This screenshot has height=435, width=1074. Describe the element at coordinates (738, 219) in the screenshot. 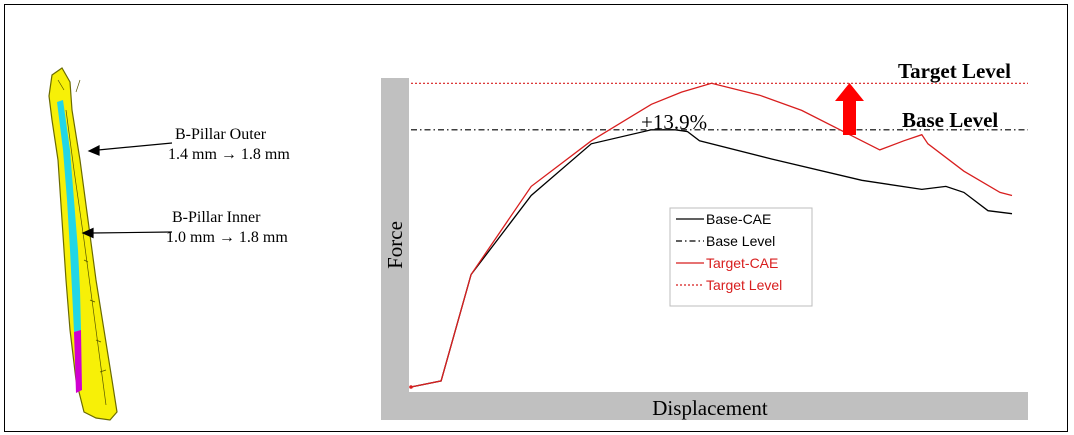

I see `legend-label-1: Base-CAE` at that location.